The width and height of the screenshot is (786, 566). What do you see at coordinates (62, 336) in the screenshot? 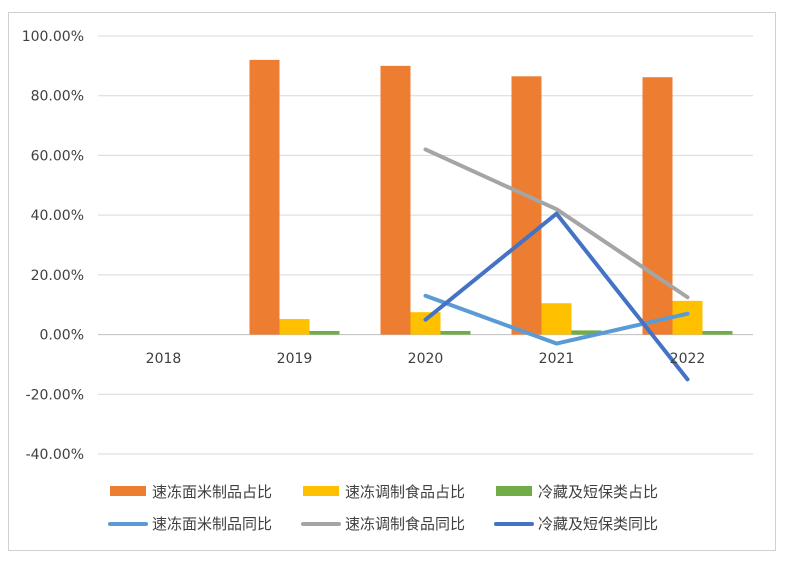
I see `y-tick-label: 0.00%` at bounding box center [62, 336].